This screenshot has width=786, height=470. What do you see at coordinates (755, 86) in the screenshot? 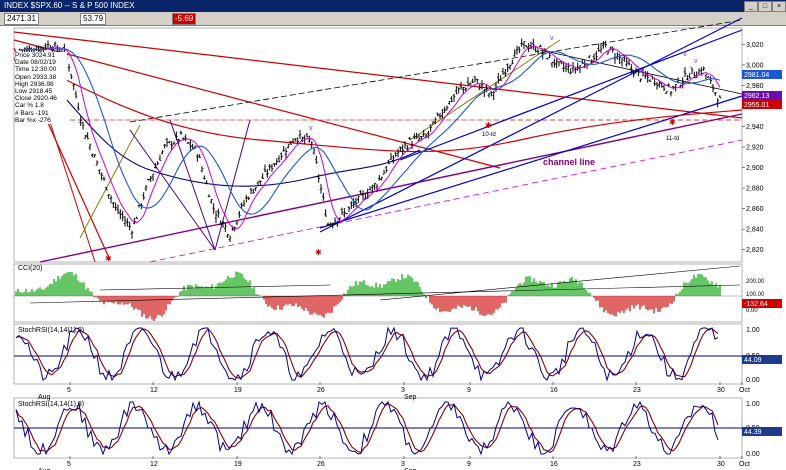
I see `price-y-tick-label: 2,980` at bounding box center [755, 86].